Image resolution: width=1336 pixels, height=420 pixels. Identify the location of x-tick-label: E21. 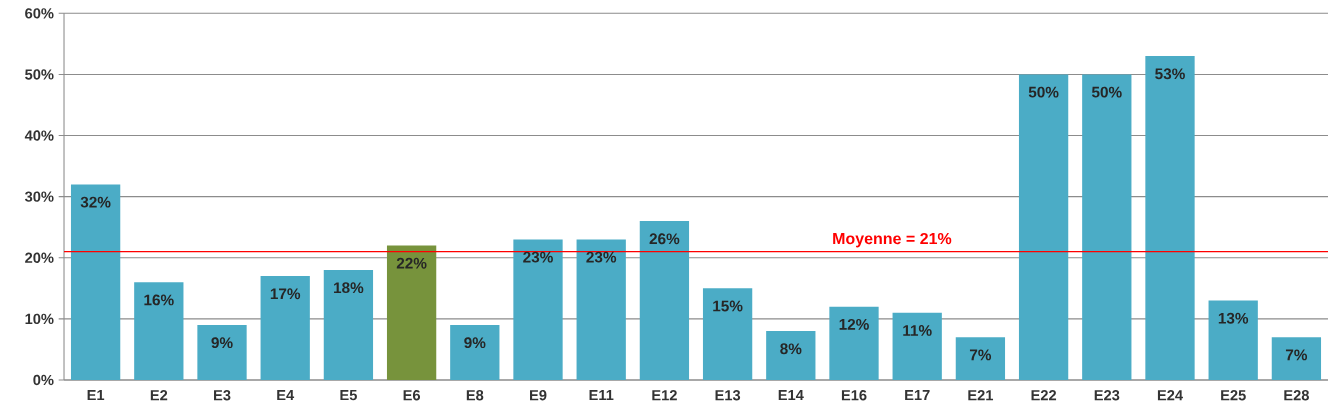
(981, 395).